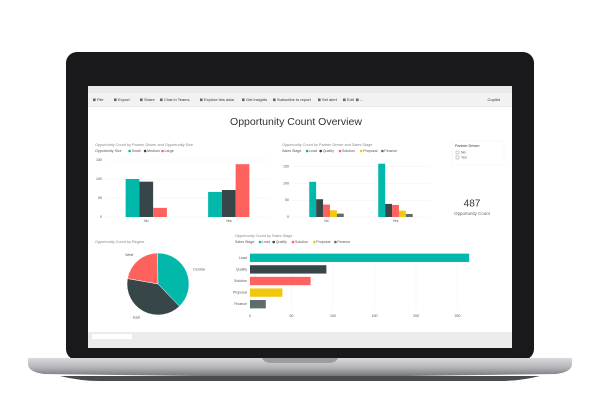 Image resolution: width=600 pixels, height=407 pixels. What do you see at coordinates (287, 200) in the screenshot?
I see `y-tick-label: 50` at bounding box center [287, 200].